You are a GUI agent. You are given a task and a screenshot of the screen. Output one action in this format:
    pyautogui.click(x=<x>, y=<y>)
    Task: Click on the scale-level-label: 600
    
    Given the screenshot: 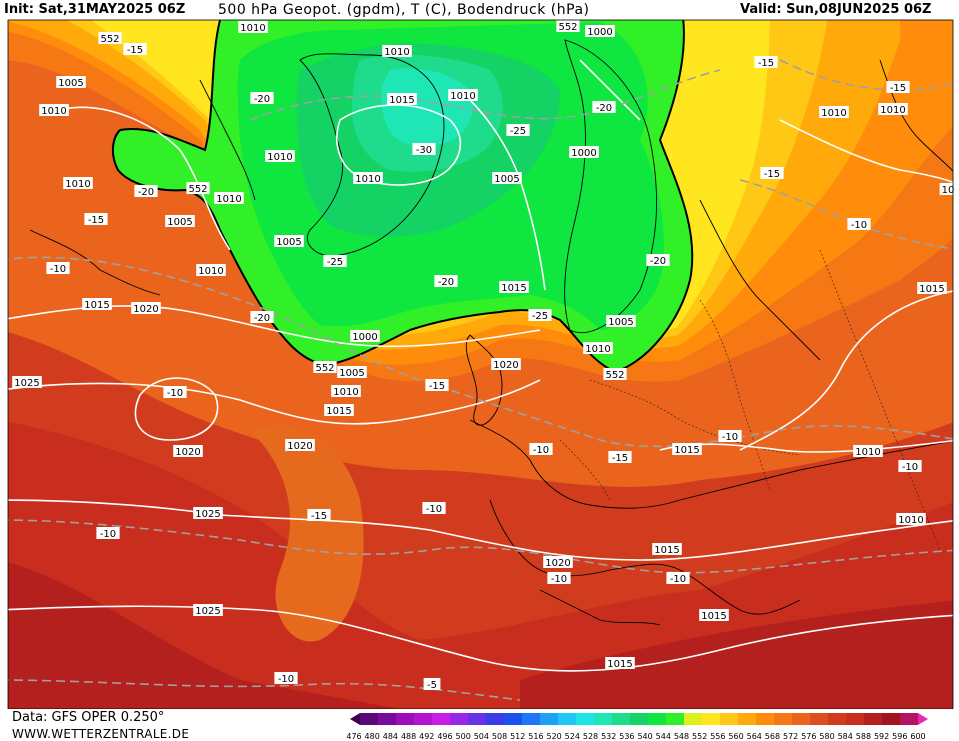 What is the action you would take?
    pyautogui.click(x=917, y=736)
    